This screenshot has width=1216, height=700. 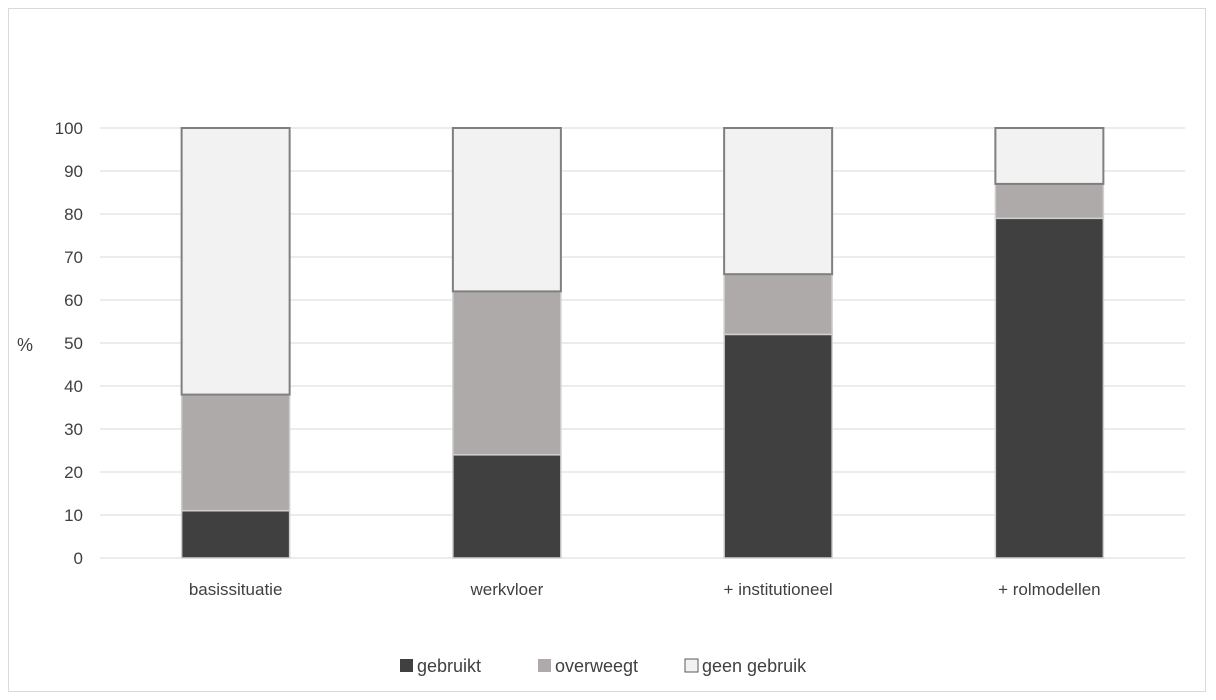 I want to click on bar-institutioneel-geen-gebruik, so click(x=778, y=201).